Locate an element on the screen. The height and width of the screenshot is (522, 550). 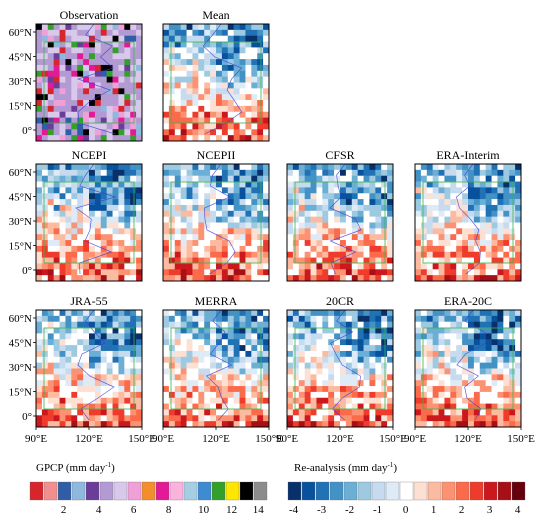
lon-tick-label: 90°E is located at coordinates (415, 439).